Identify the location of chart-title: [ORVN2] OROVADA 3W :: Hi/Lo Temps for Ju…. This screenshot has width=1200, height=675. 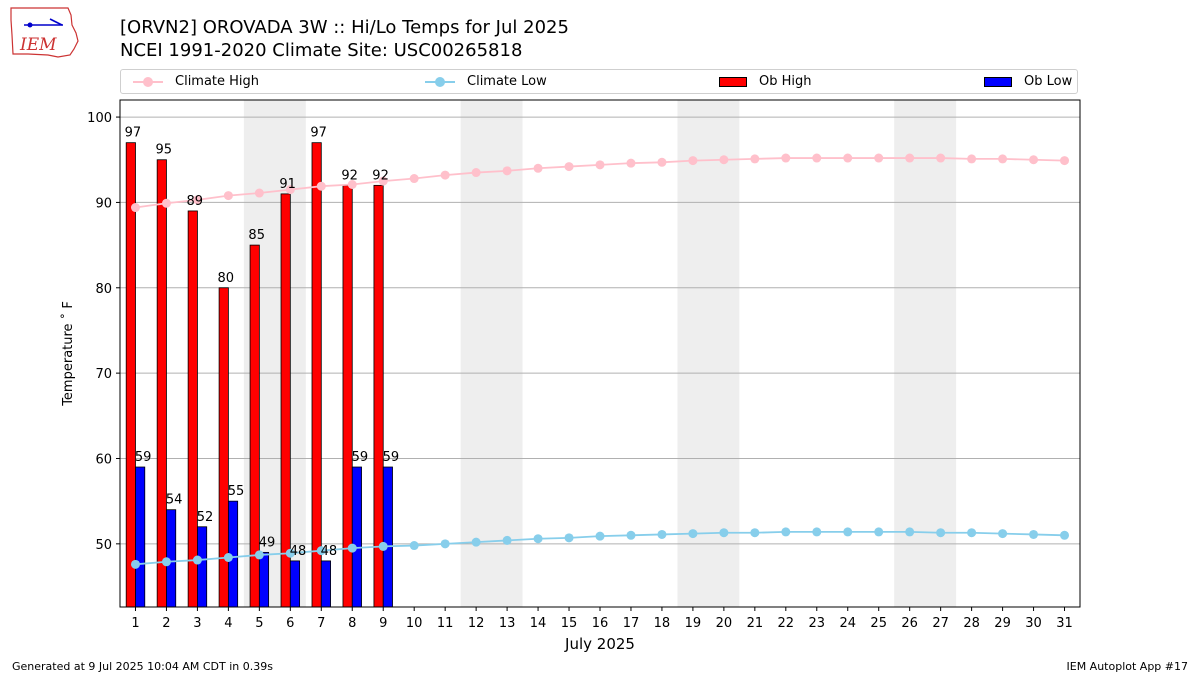
(344, 27).